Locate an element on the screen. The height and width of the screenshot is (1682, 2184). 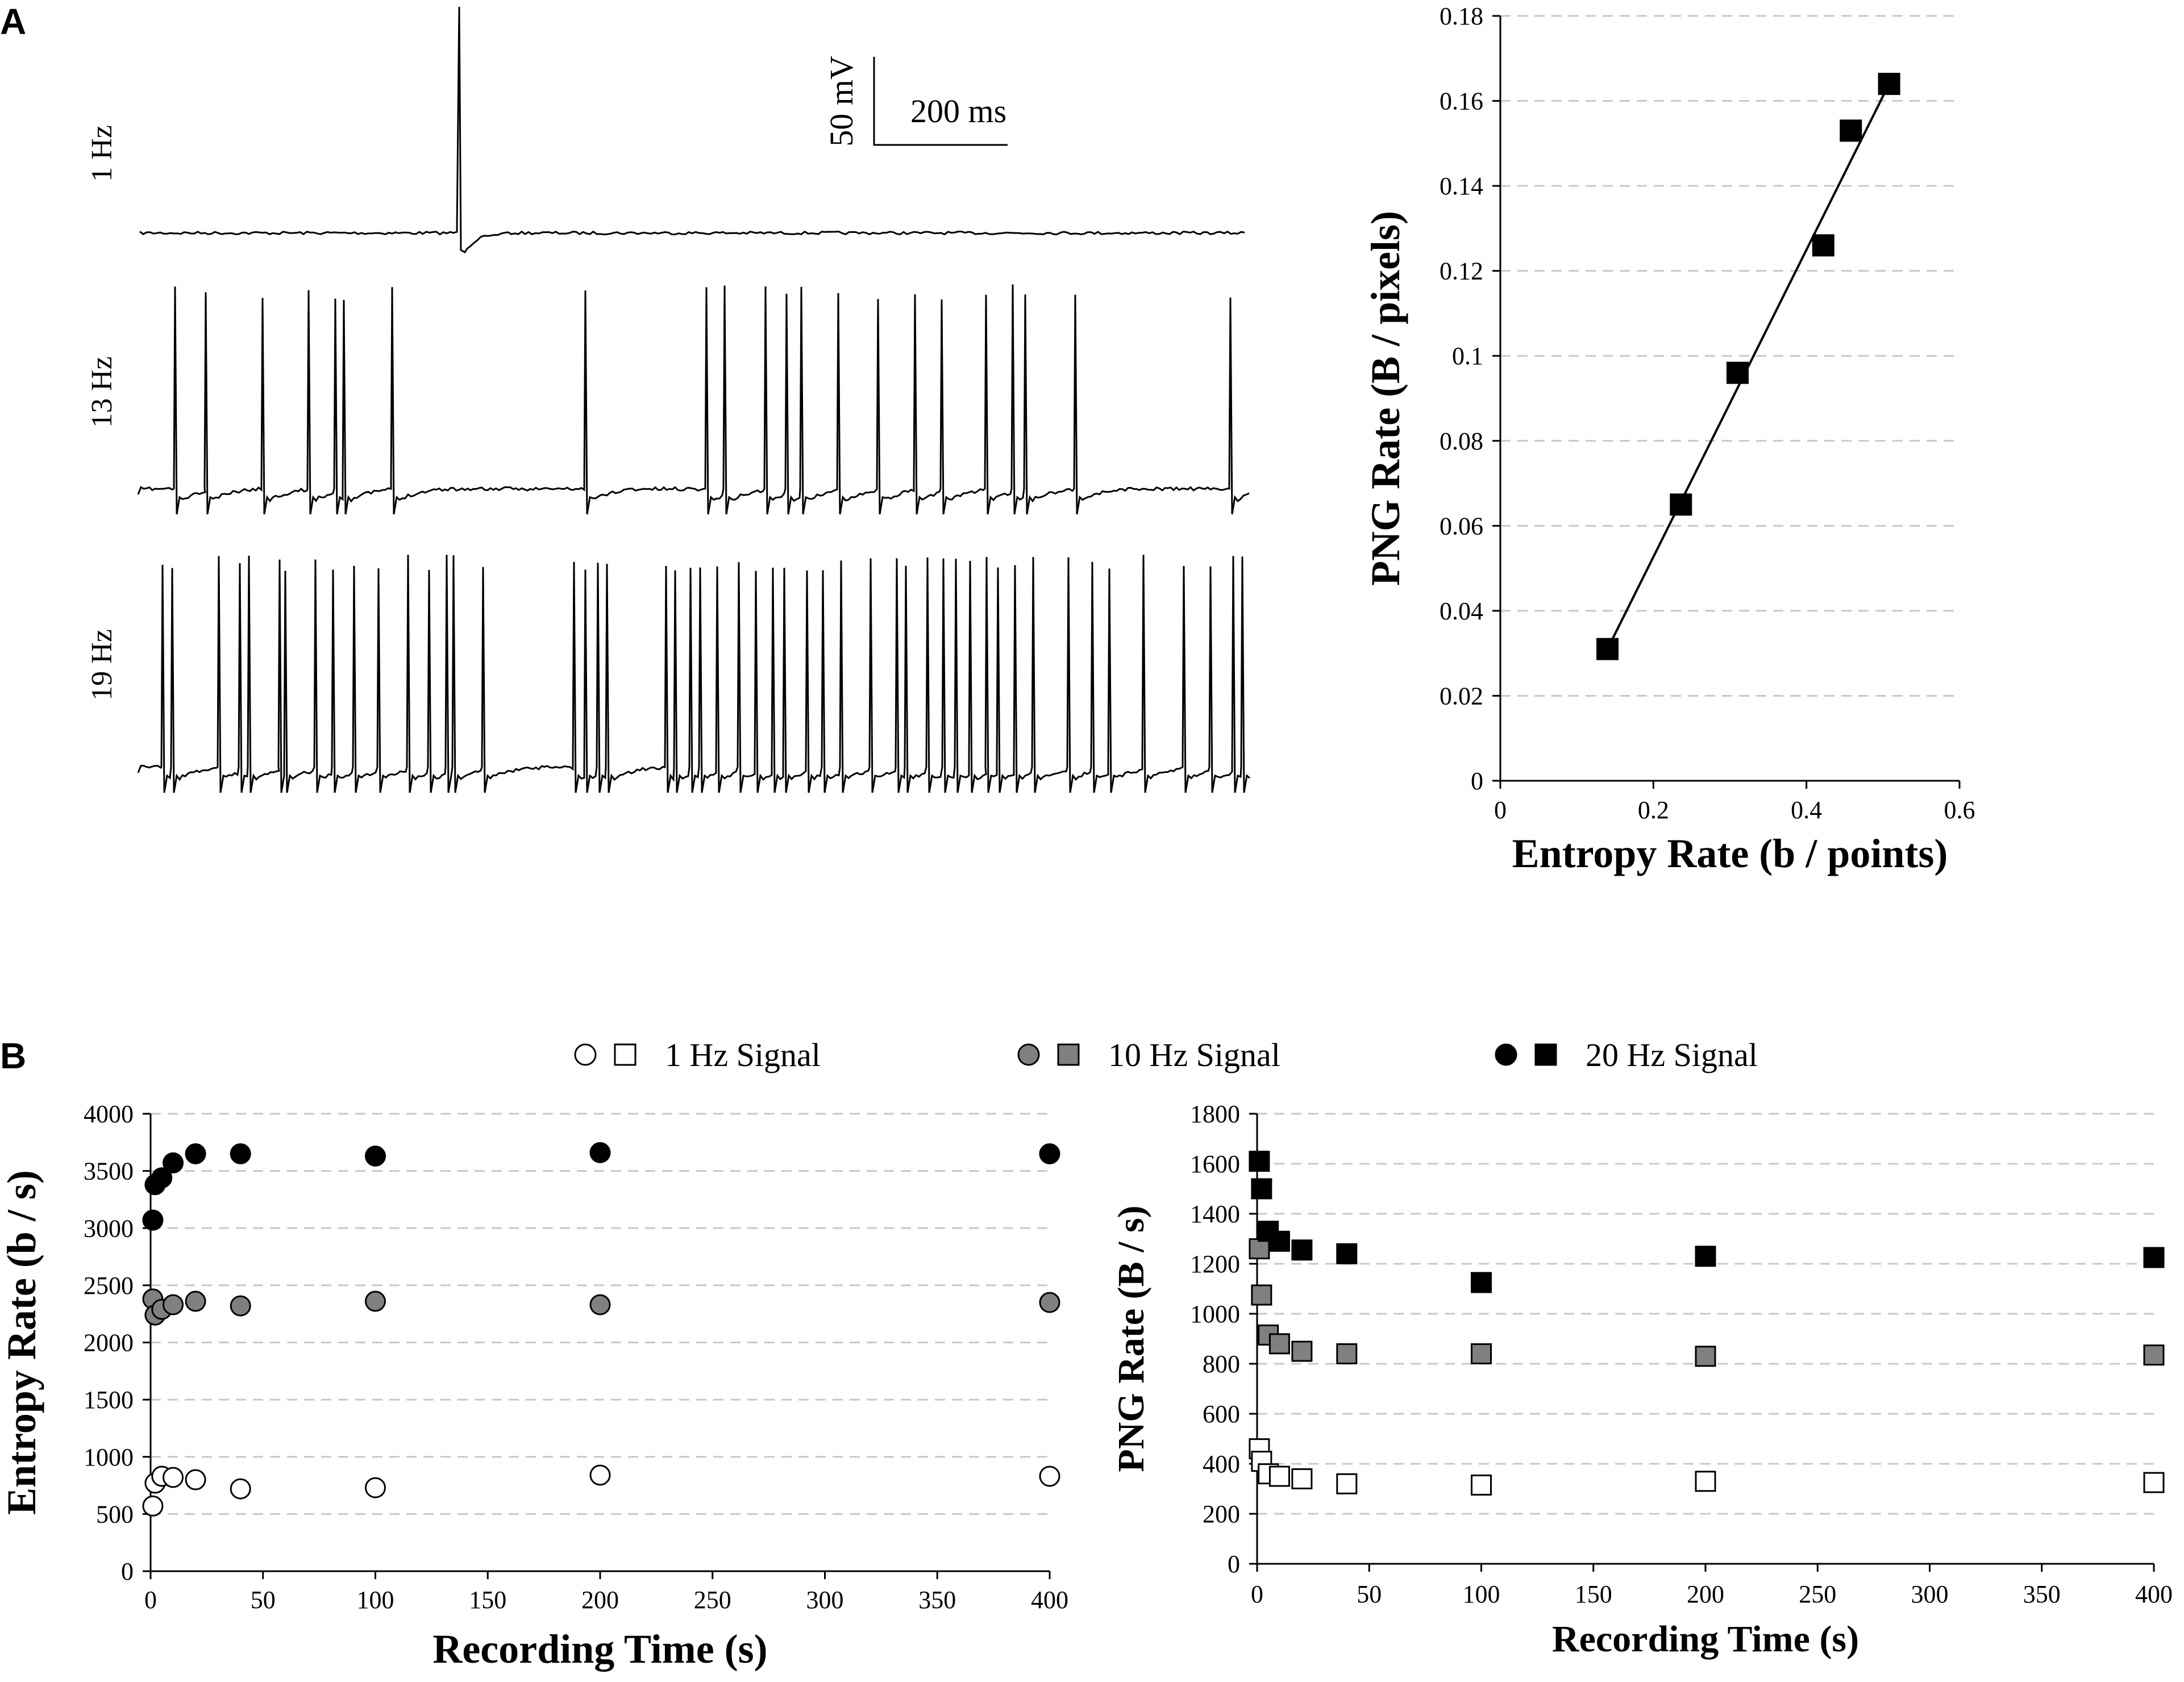
y-tick-label: 0.14 is located at coordinates (1461, 186).